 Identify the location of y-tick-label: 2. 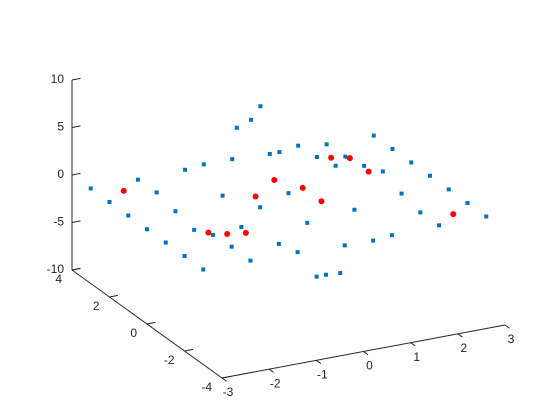
(96, 306).